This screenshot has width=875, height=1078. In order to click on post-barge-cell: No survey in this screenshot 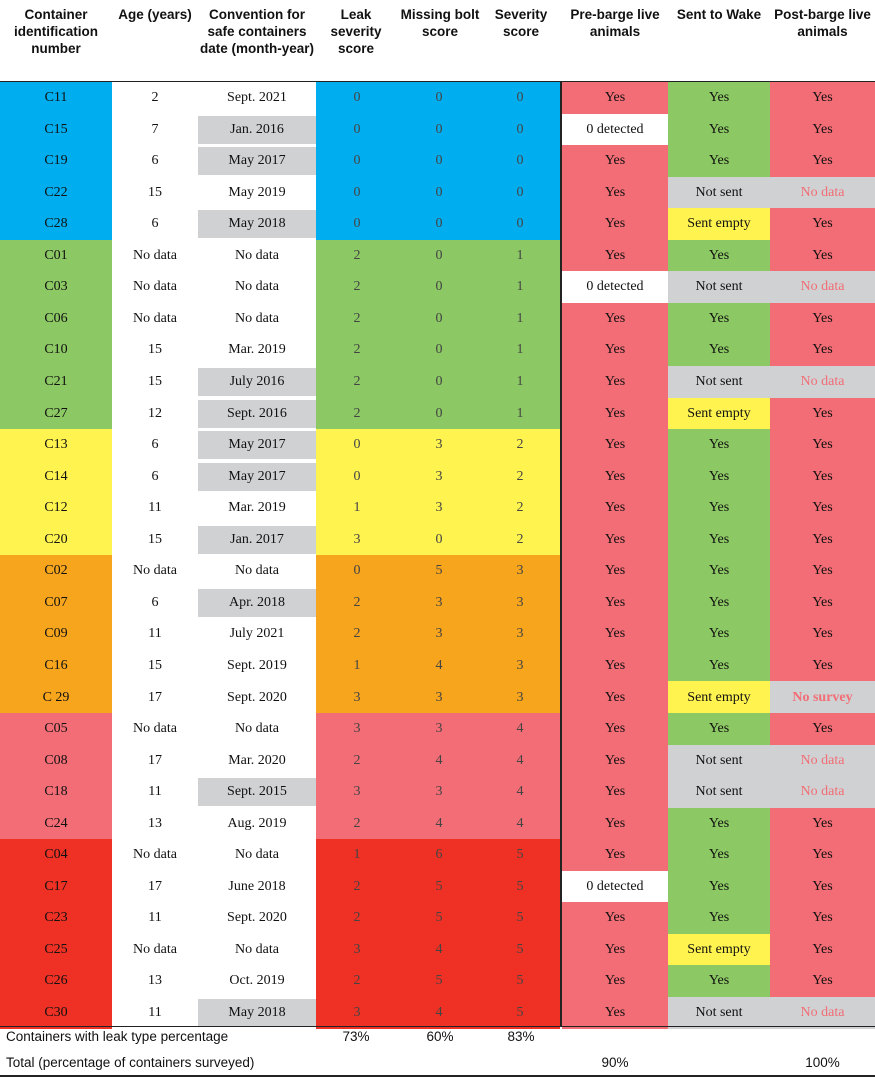, I will do `click(822, 697)`.